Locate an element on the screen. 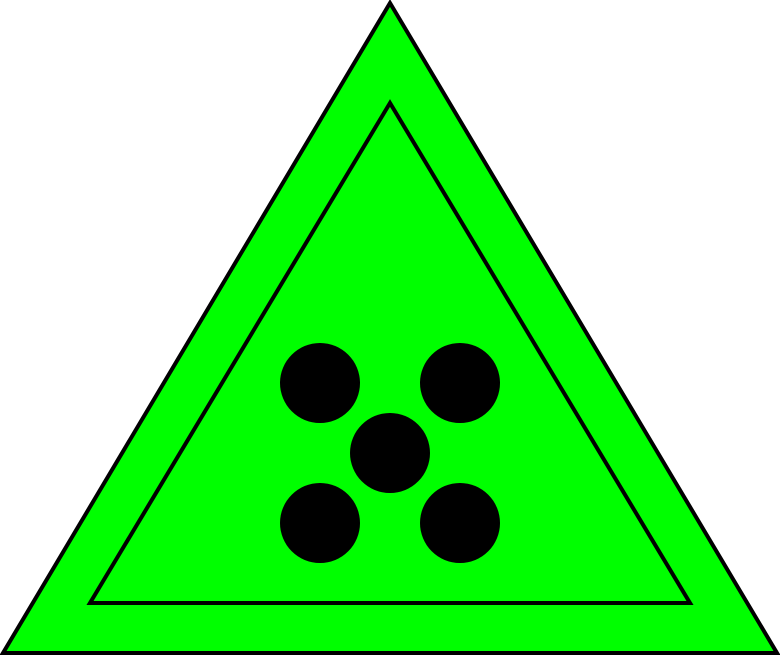 The height and width of the screenshot is (656, 780). pip-top-left is located at coordinates (320, 383).